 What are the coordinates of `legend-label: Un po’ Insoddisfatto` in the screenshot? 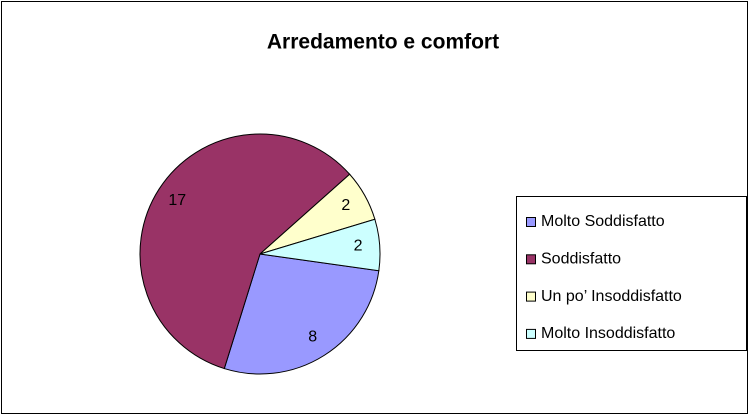 It's located at (611, 296).